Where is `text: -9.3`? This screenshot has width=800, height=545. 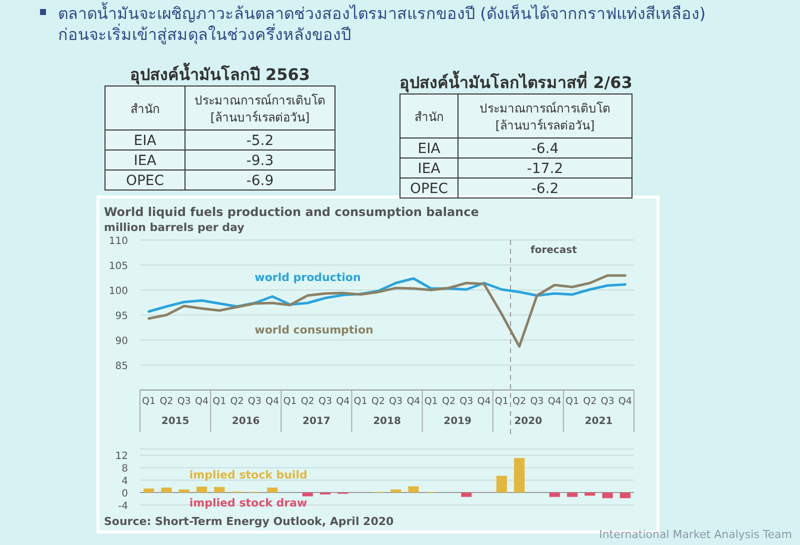
text: -9.3 is located at coordinates (260, 161).